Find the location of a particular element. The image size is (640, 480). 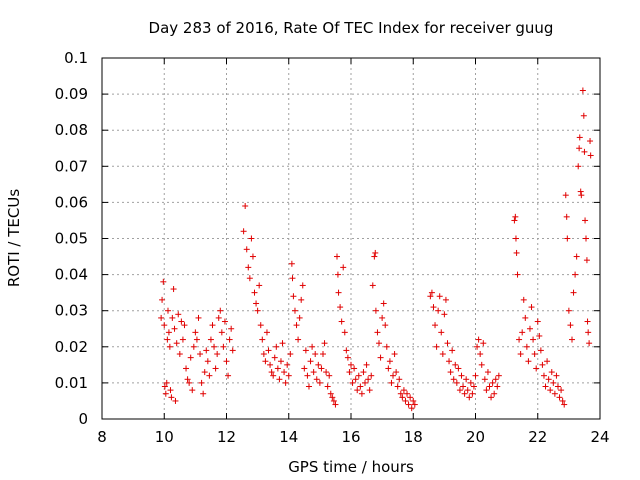

x-tick-label: 14 is located at coordinates (288, 437).